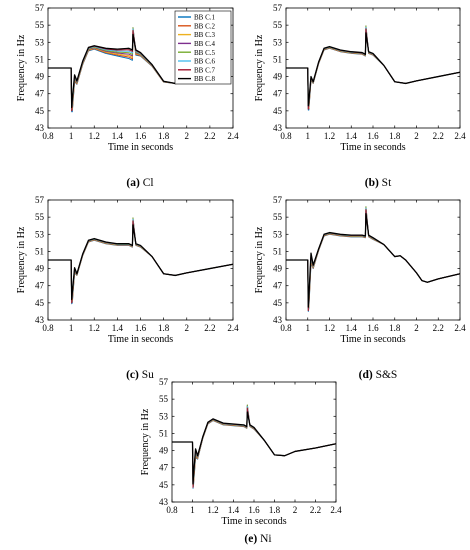 This screenshot has height=550, width=470. Describe the element at coordinates (139, 183) in the screenshot. I see `panel-caption: (a) Cl` at that location.